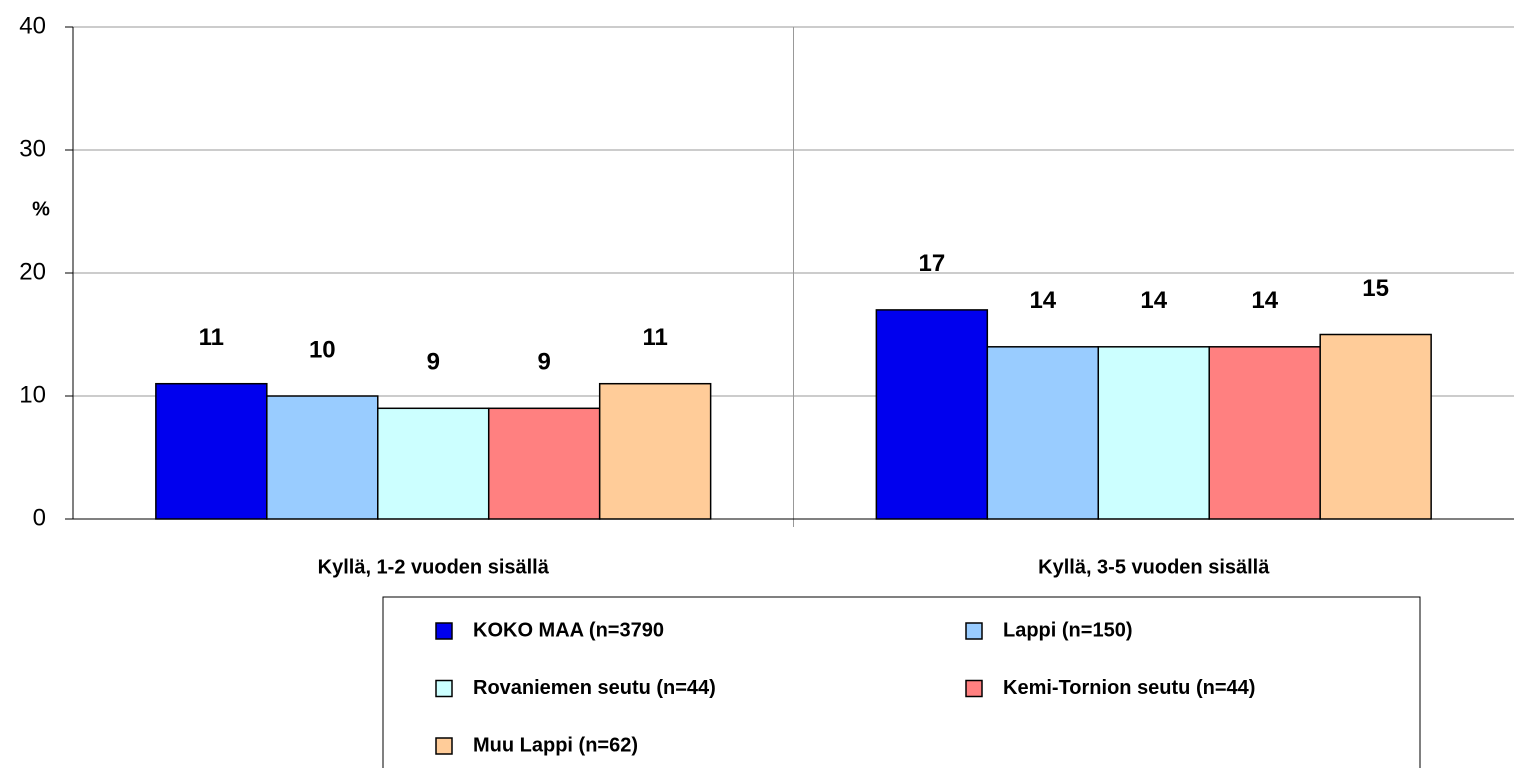 The height and width of the screenshot is (768, 1514). Describe the element at coordinates (39, 517) in the screenshot. I see `y-tick-label: 0` at that location.